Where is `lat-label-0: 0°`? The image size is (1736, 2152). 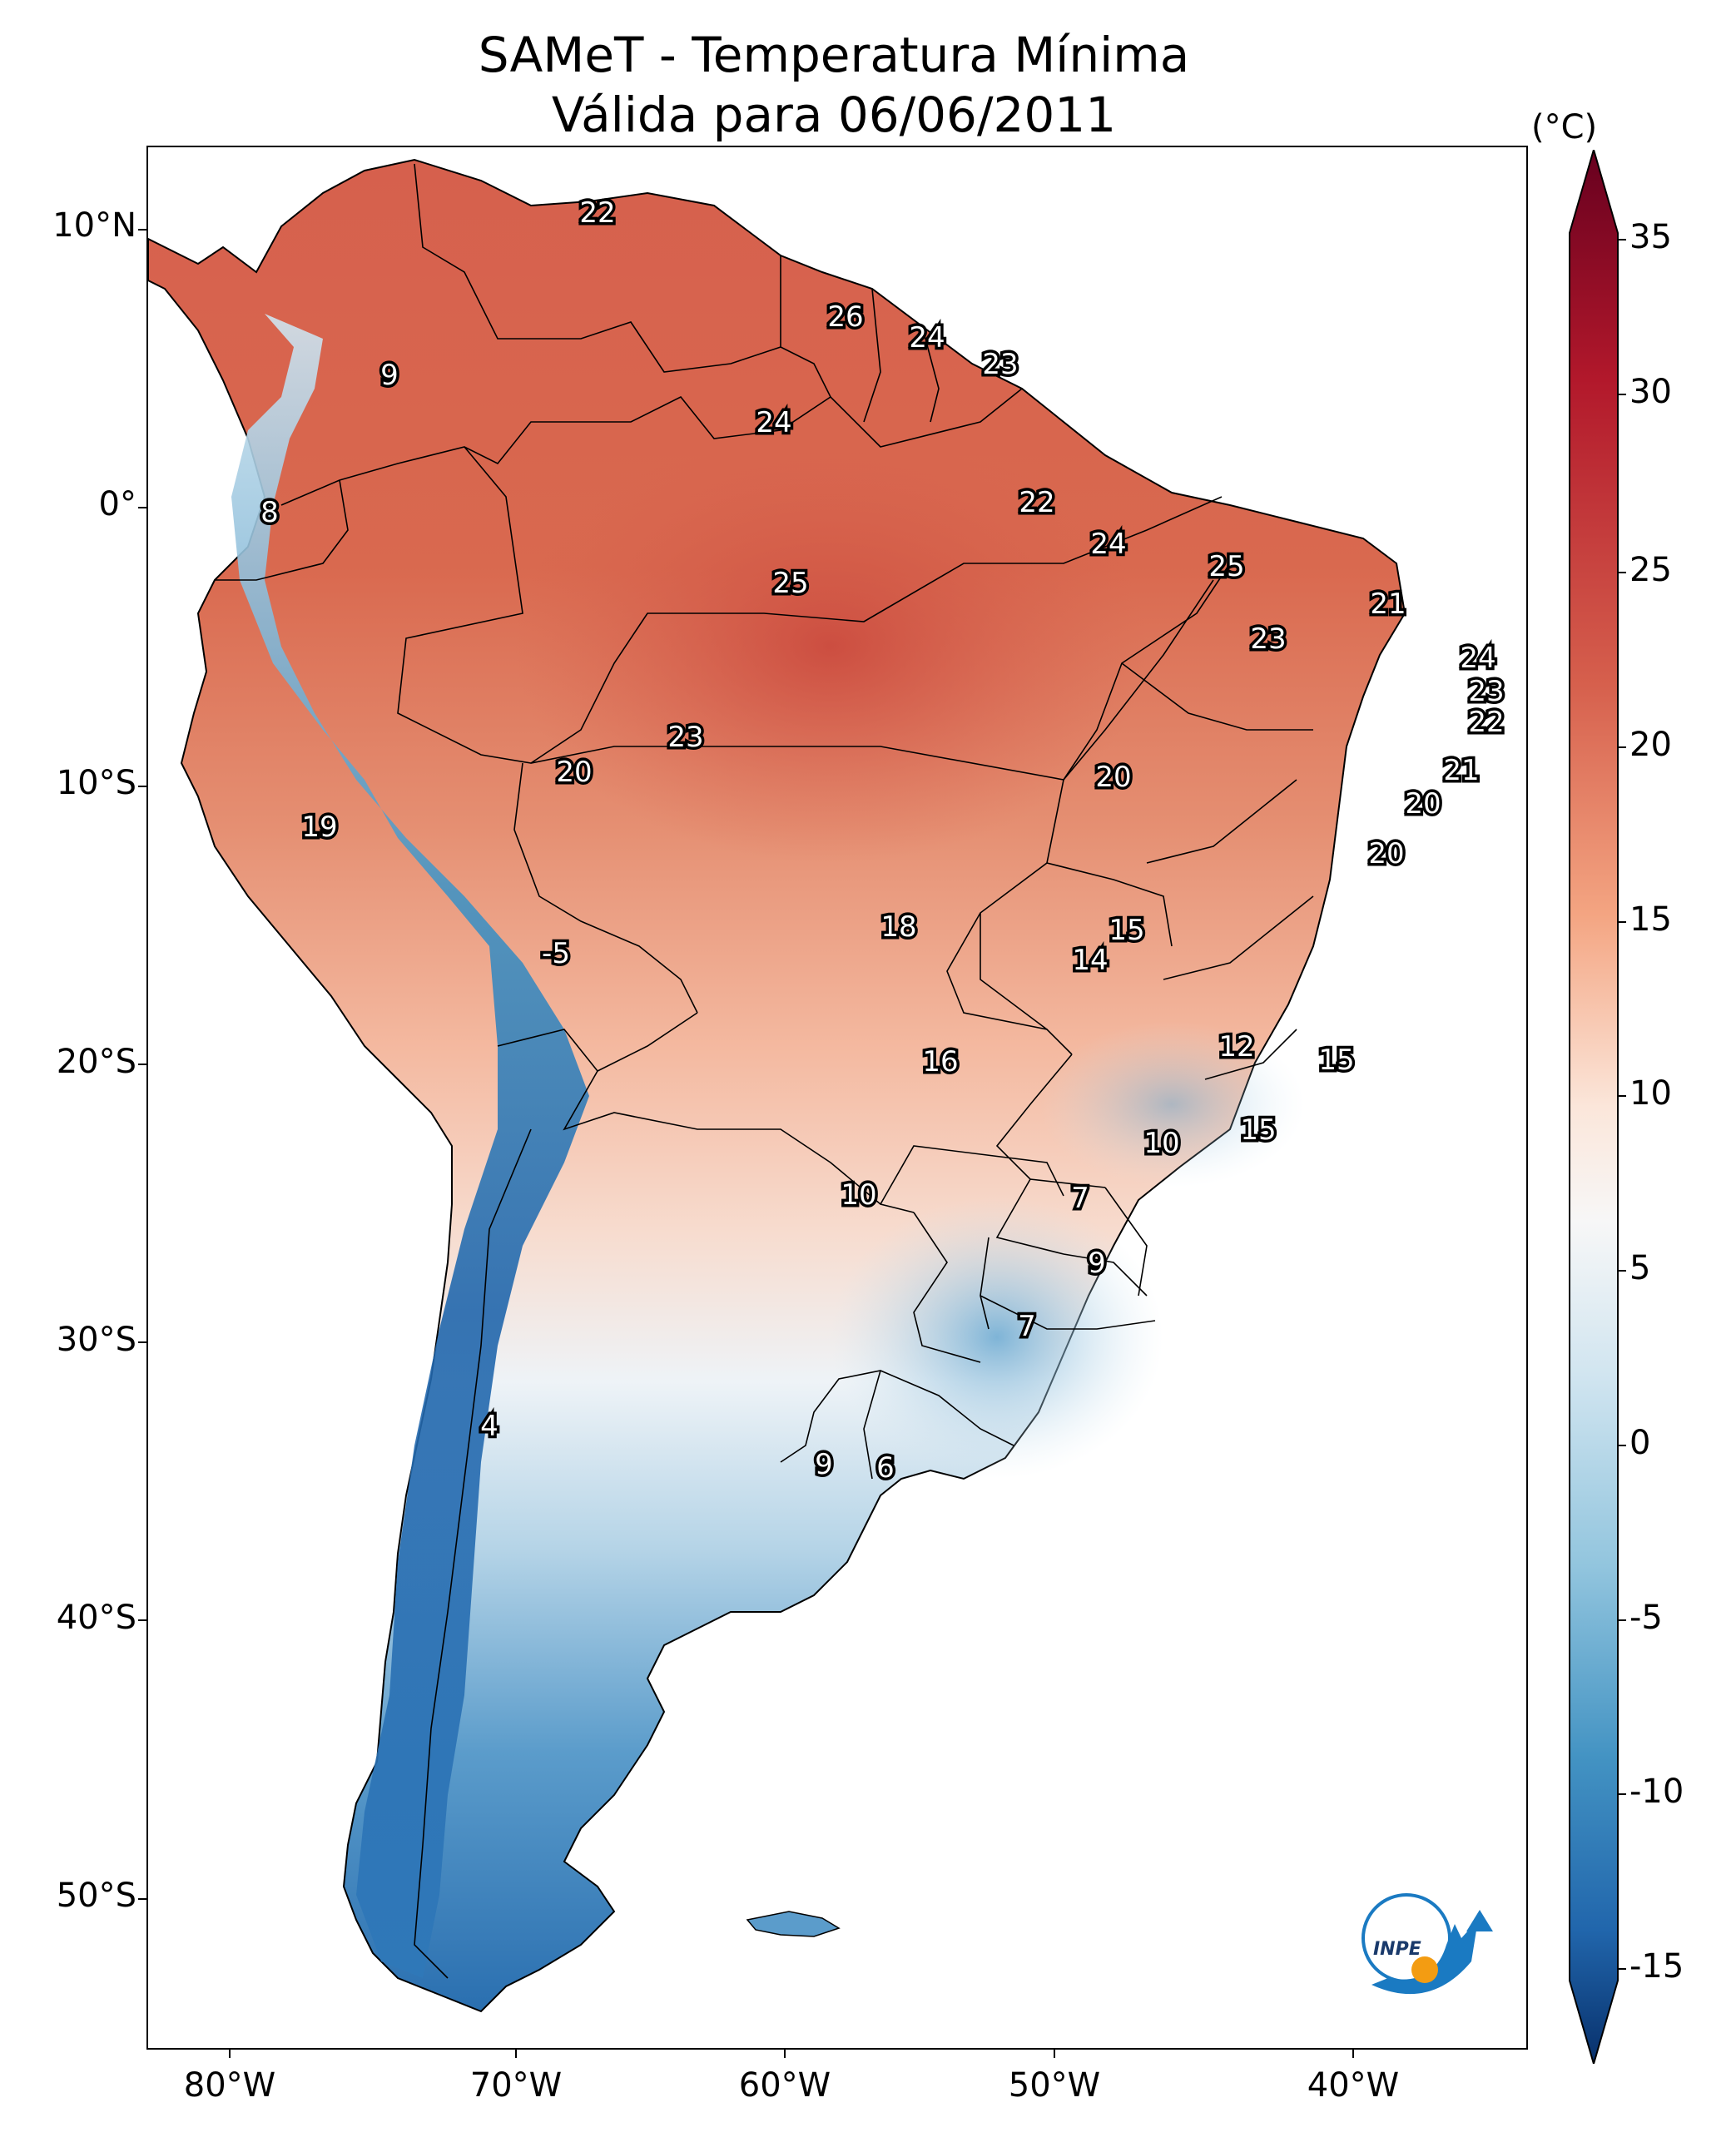
lat-label-0: 0° is located at coordinates (117, 504).